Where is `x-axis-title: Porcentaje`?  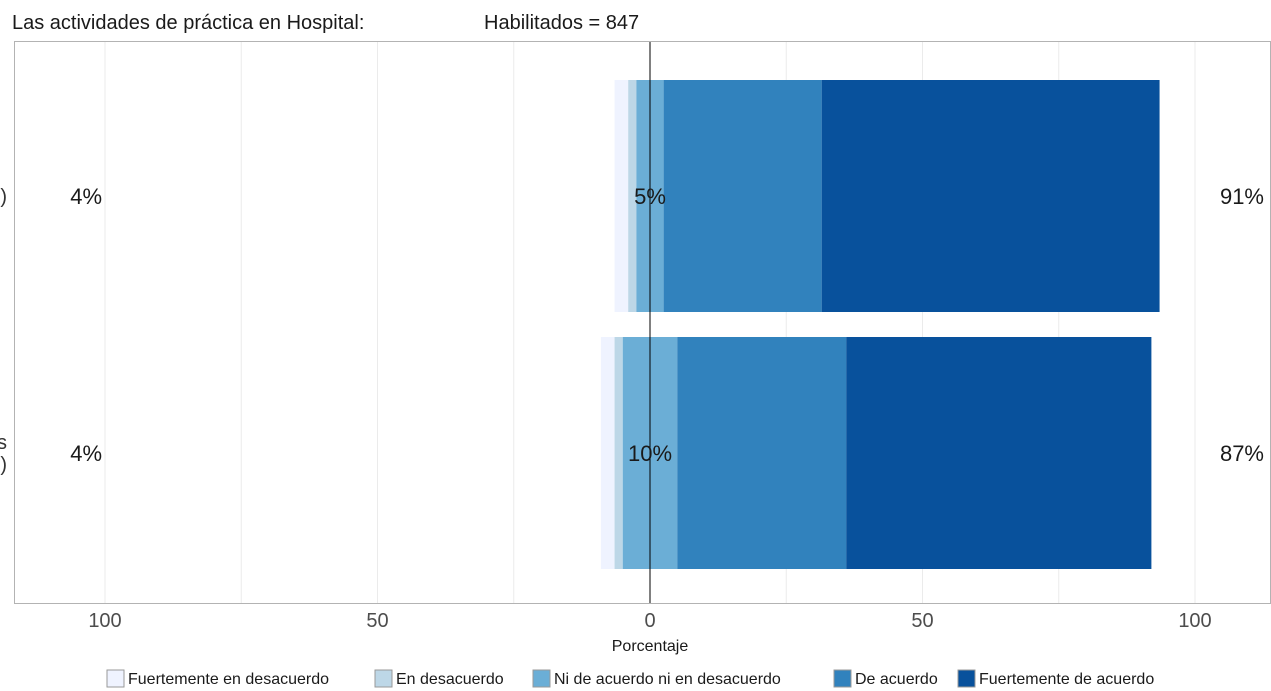
x-axis-title: Porcentaje is located at coordinates (650, 646).